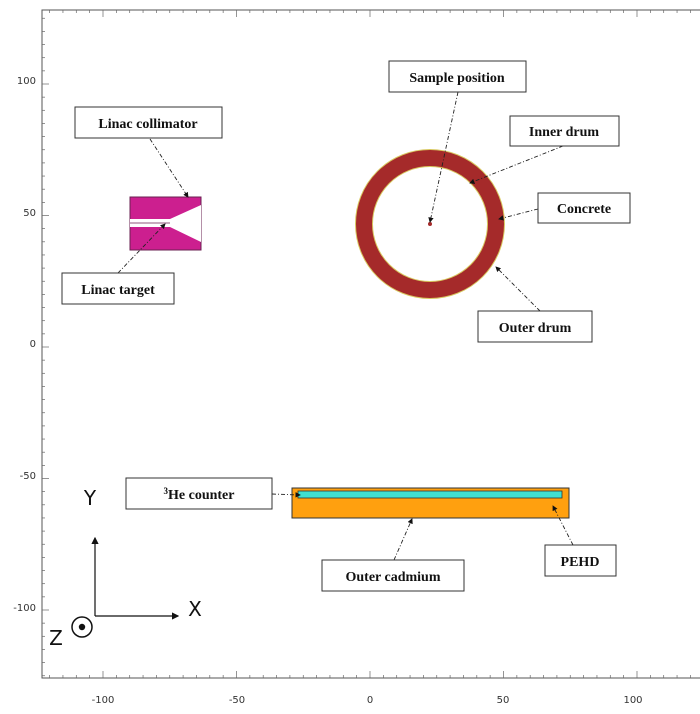  I want to click on x-tick-label: 0, so click(370, 700).